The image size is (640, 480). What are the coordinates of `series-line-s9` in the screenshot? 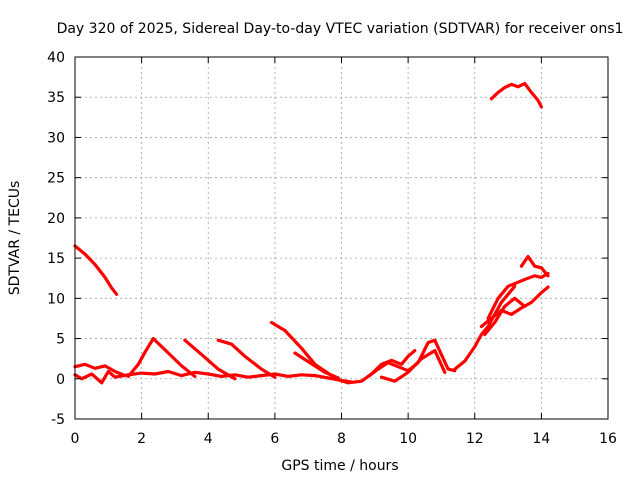 It's located at (301, 349).